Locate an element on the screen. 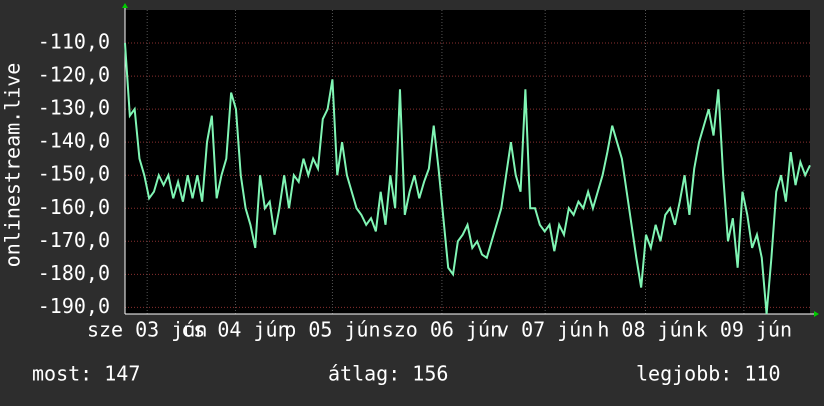 This screenshot has width=824, height=406. footer-best: legjobb: 110 is located at coordinates (708, 374).